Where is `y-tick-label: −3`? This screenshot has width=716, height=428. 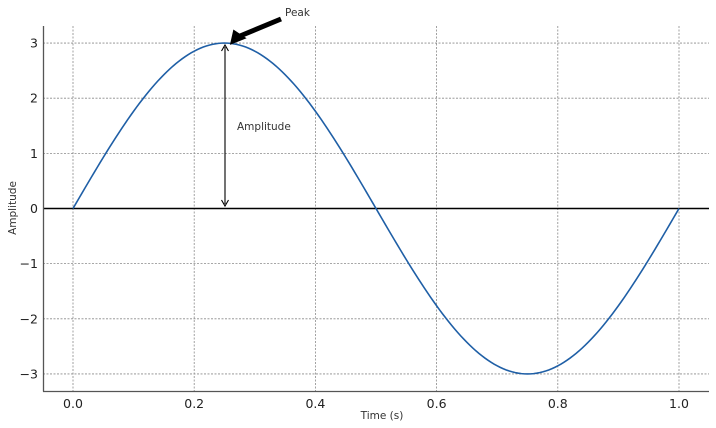 y-tick-label: −3 is located at coordinates (29, 373).